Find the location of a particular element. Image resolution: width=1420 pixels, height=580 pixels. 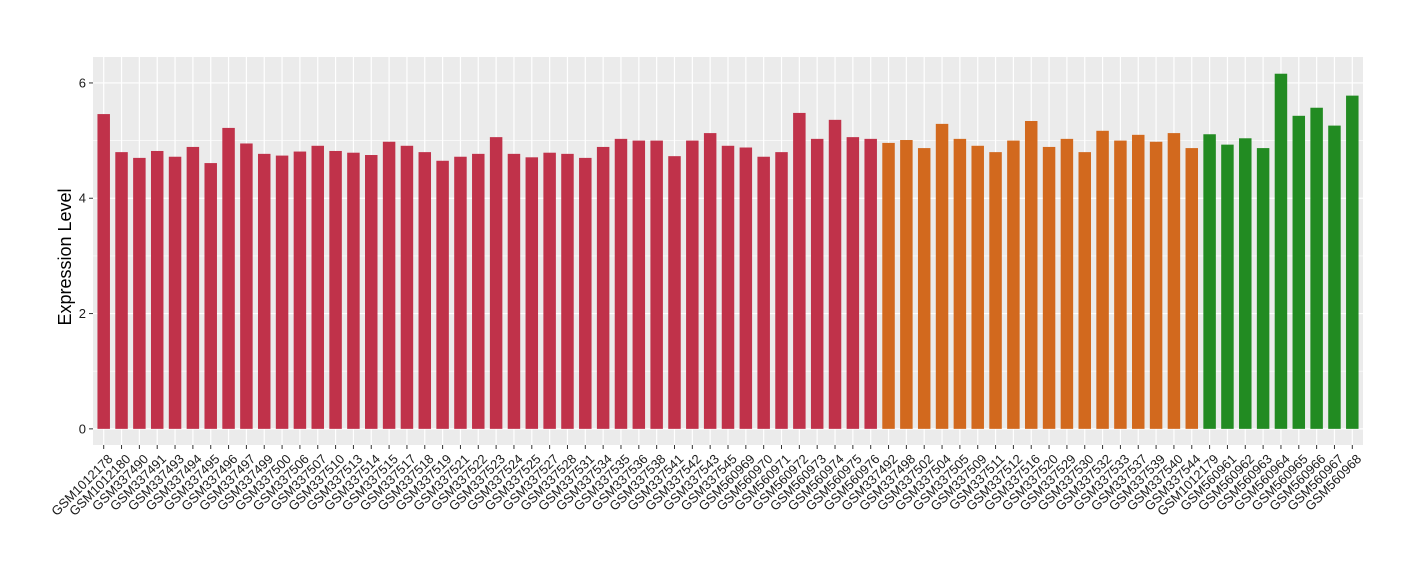

bar-GSM337510 is located at coordinates (335, 289).